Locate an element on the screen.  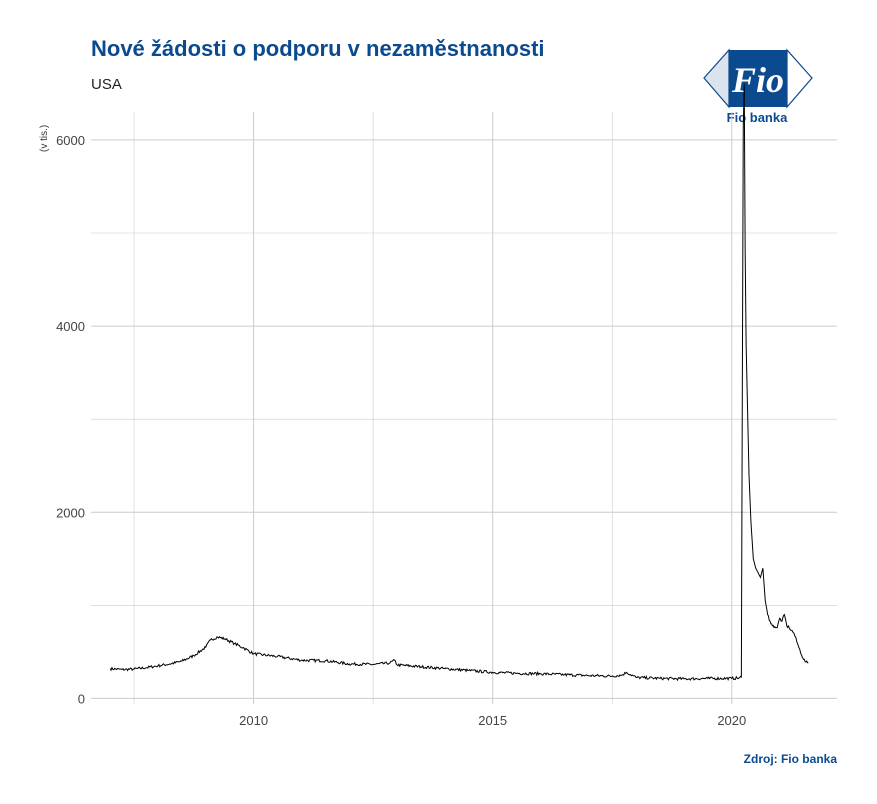
svg-text: Fio is located at coordinates (757, 80).